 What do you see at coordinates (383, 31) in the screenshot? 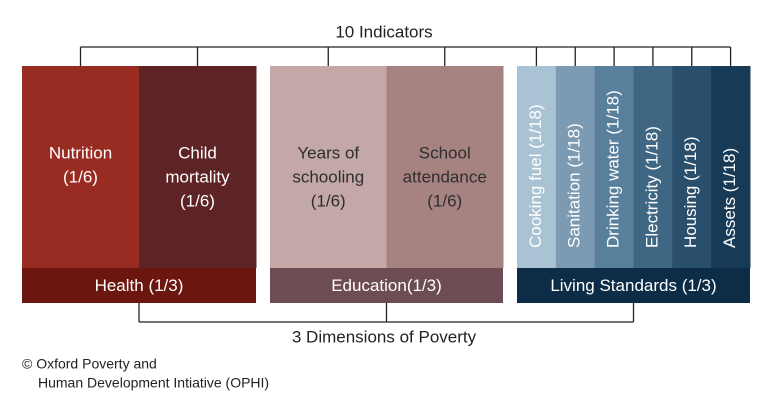
I see `top-label: 10 Indicators` at bounding box center [383, 31].